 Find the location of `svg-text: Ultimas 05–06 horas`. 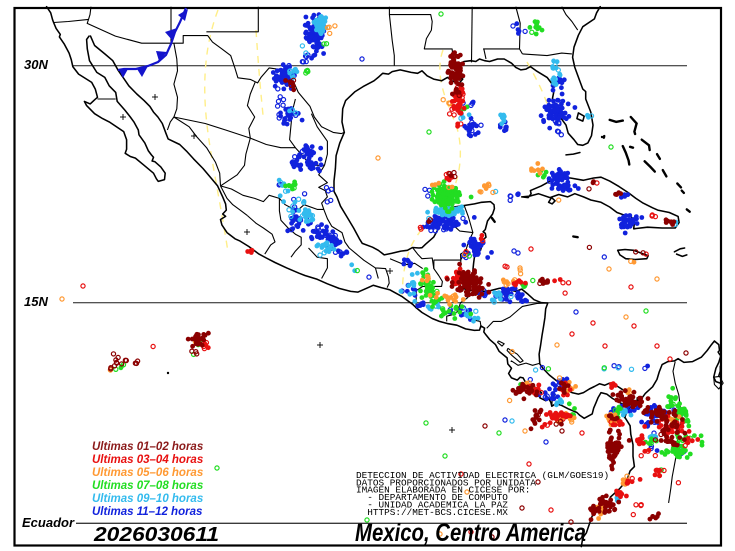

svg-text: Ultimas 05–06 horas is located at coordinates (147, 473).